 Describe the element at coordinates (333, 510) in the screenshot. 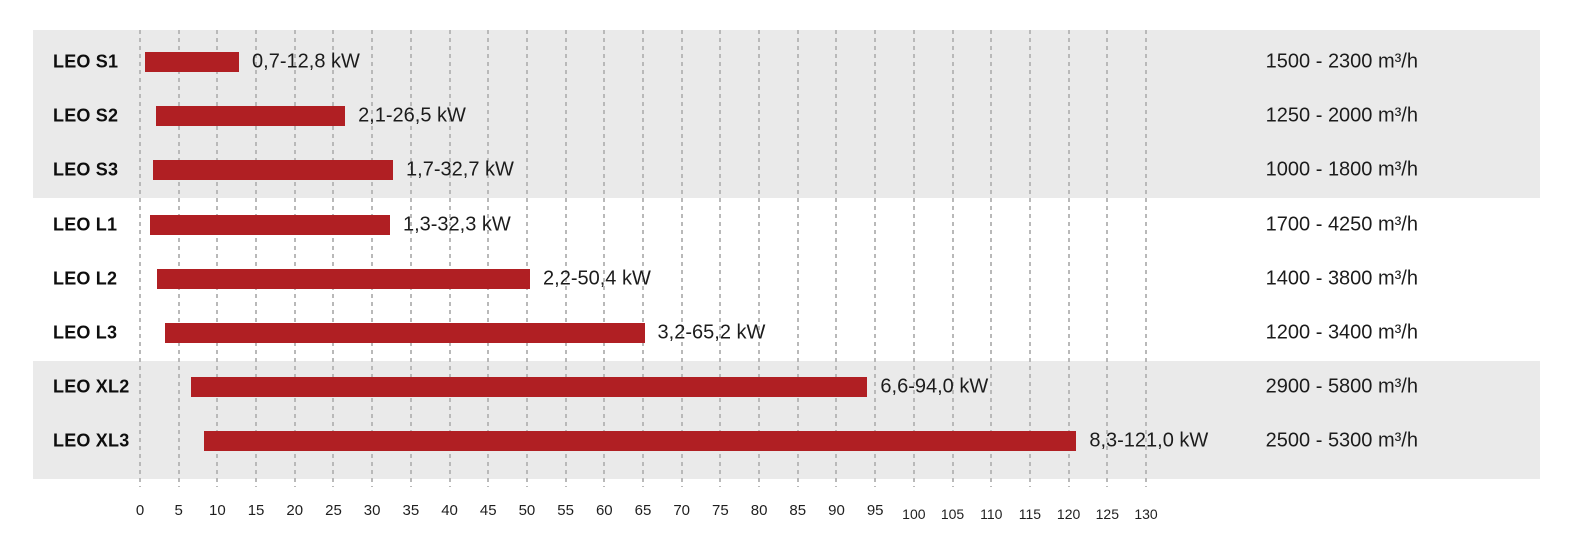

I see `x-axis-tick-label: 25` at that location.